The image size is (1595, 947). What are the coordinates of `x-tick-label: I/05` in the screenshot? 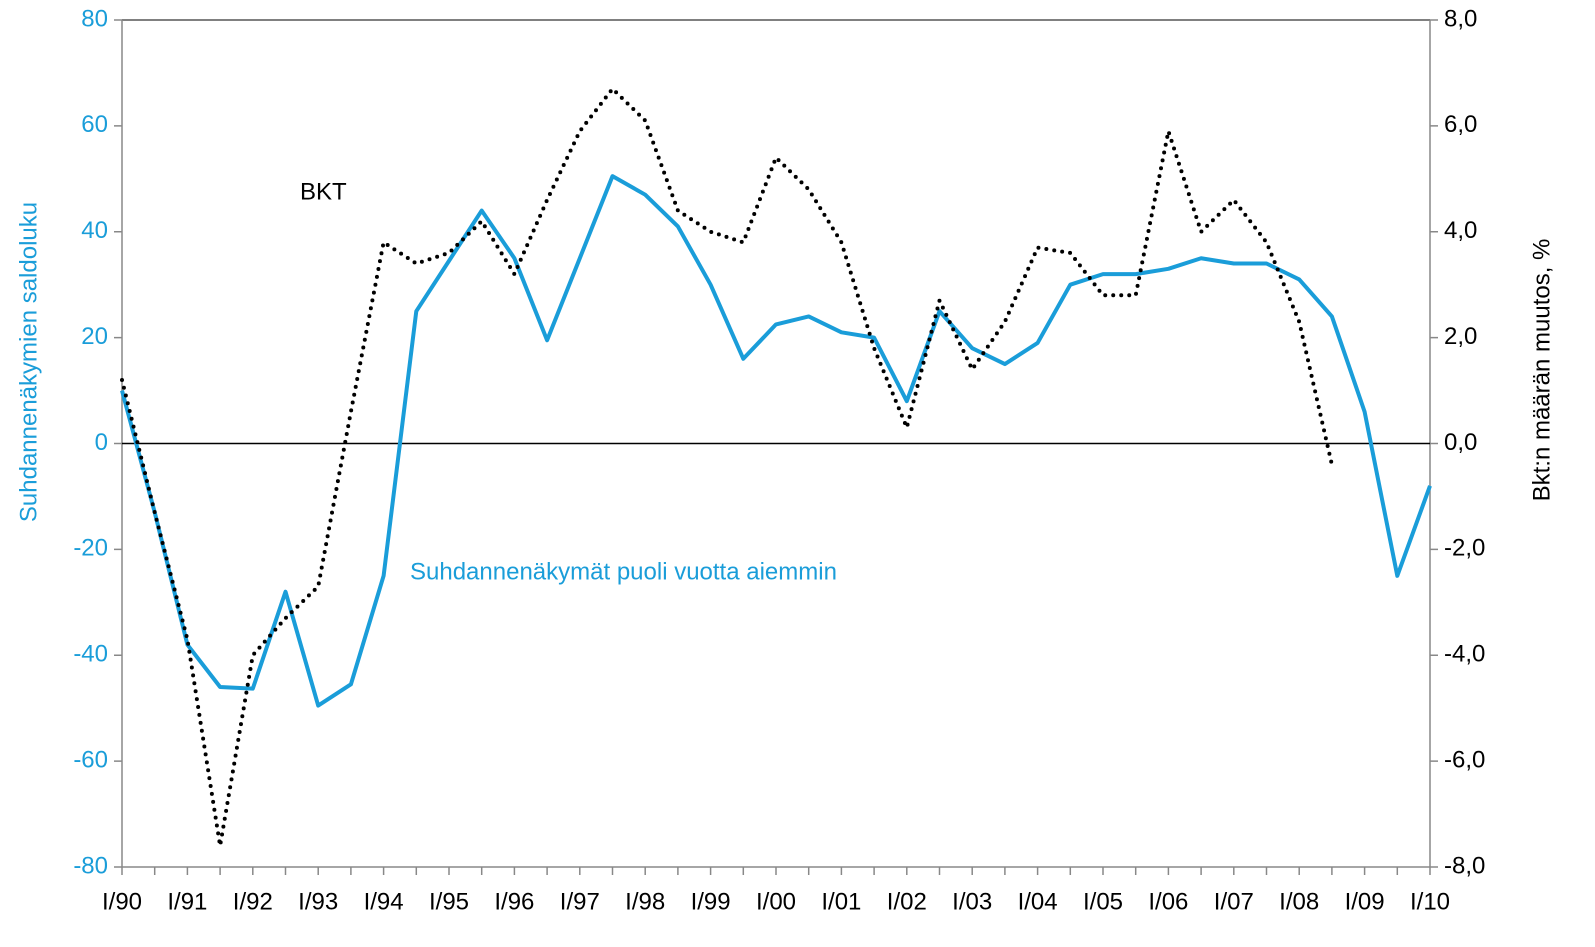 It's located at (1103, 901).